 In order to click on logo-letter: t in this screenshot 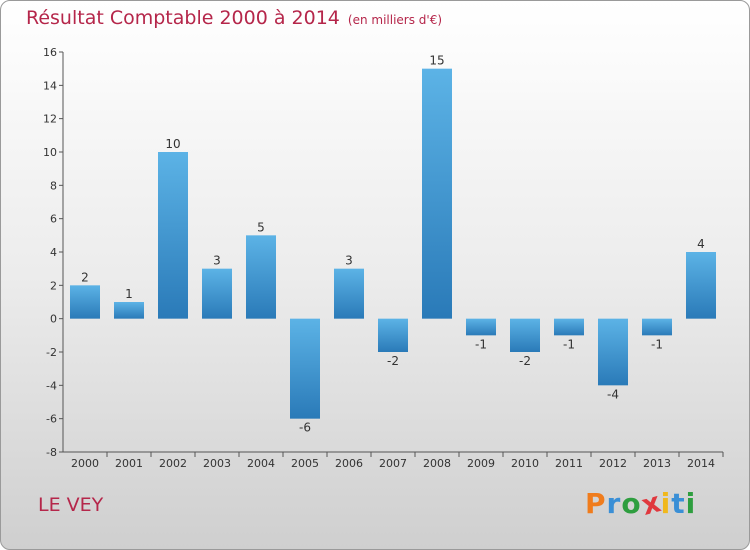, I will do `click(678, 503)`.